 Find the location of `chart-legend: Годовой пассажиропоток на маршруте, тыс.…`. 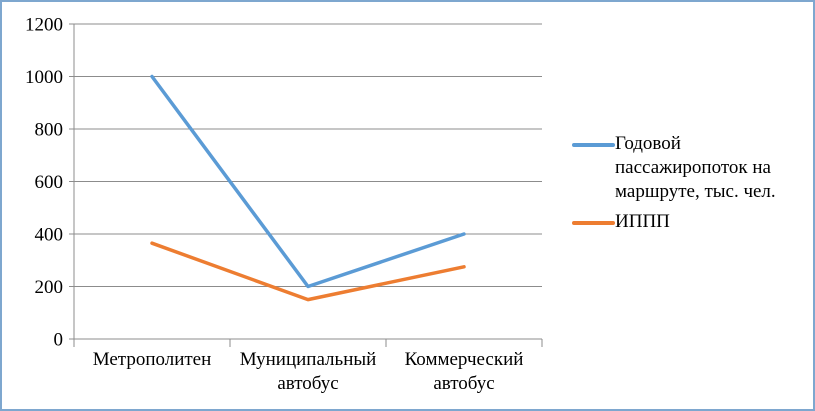

chart-legend: Годовой пассажиропоток на маршруте, тыс.… is located at coordinates (686, 183).